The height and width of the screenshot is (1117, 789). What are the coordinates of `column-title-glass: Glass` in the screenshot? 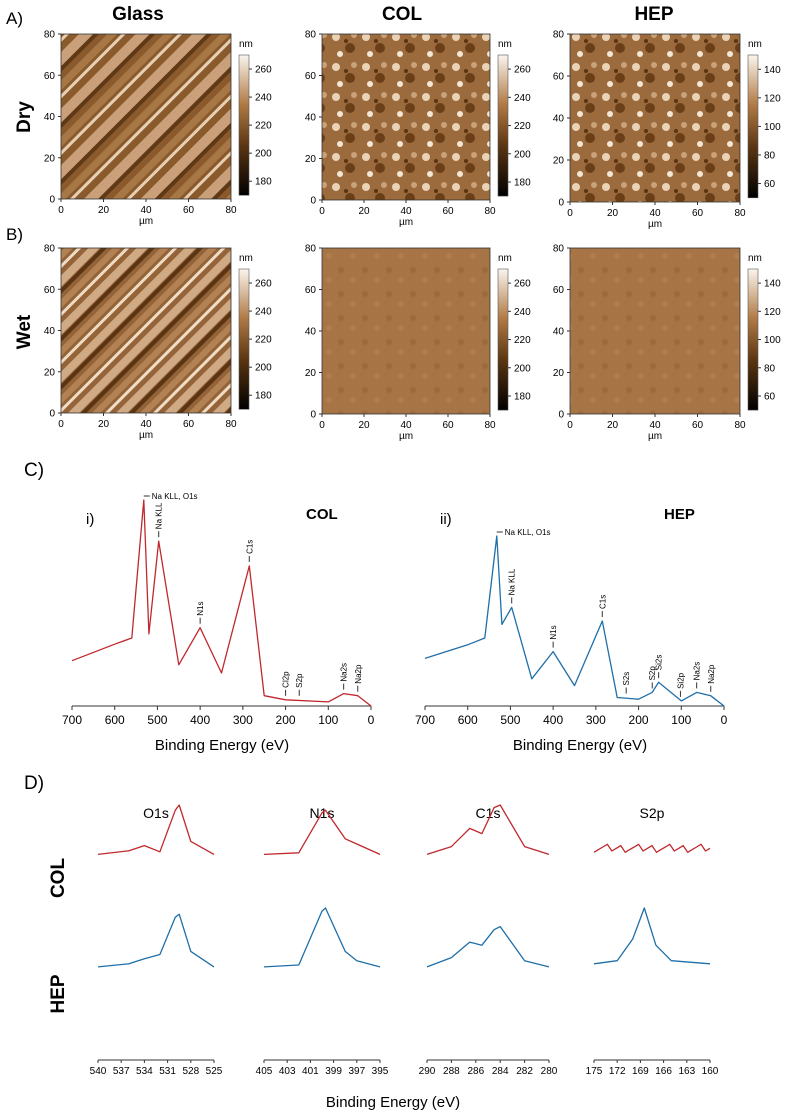 It's located at (138, 14).